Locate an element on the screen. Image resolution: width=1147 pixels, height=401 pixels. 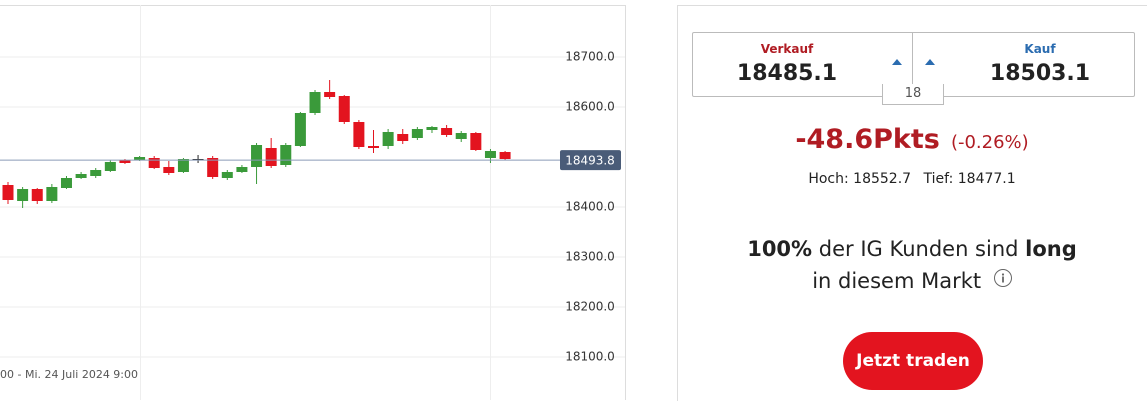
high-label: Hoch: is located at coordinates (828, 179).